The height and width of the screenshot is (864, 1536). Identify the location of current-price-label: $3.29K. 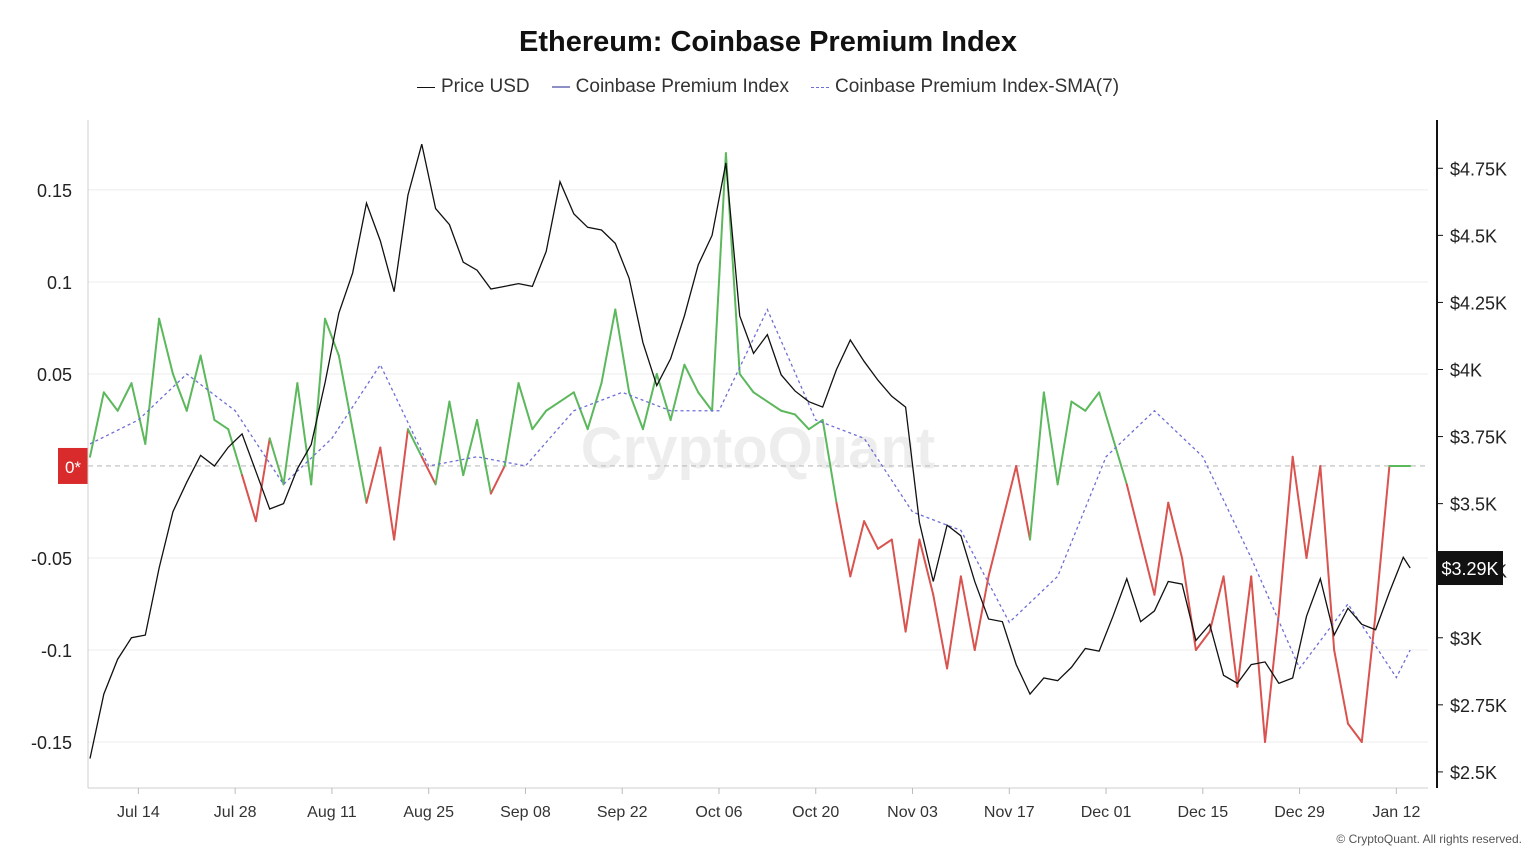
(1469, 569).